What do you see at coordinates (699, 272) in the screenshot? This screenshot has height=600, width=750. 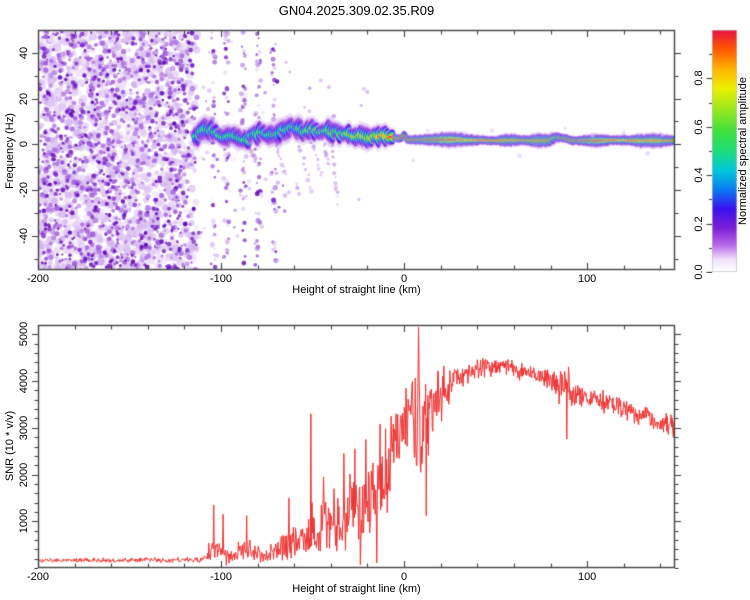 I see `colorbar-tick-label: 0.0` at bounding box center [699, 272].